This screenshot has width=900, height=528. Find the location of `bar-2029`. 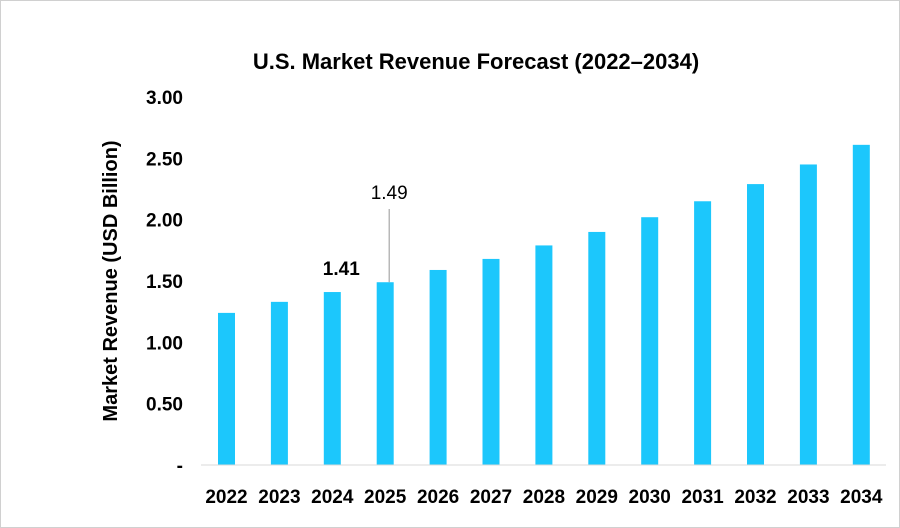

bar-2029 is located at coordinates (597, 348).